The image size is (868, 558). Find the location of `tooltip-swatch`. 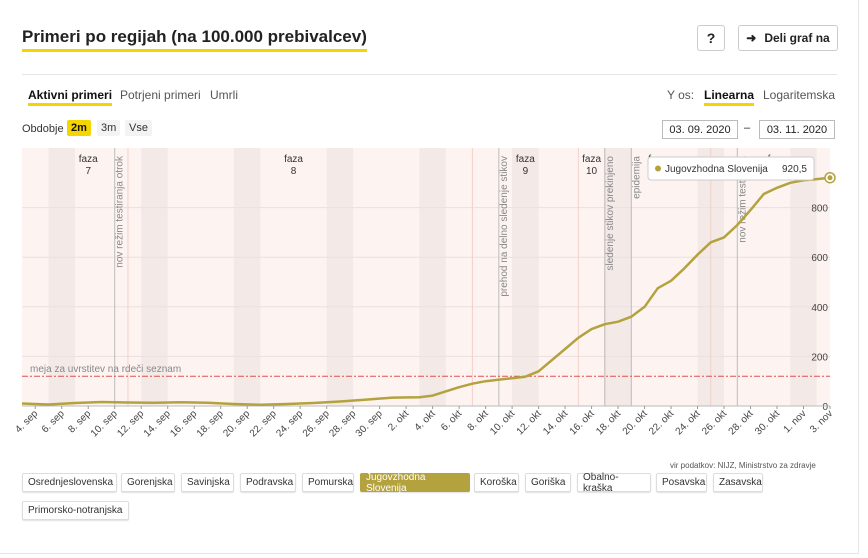

tooltip-swatch is located at coordinates (658, 168).